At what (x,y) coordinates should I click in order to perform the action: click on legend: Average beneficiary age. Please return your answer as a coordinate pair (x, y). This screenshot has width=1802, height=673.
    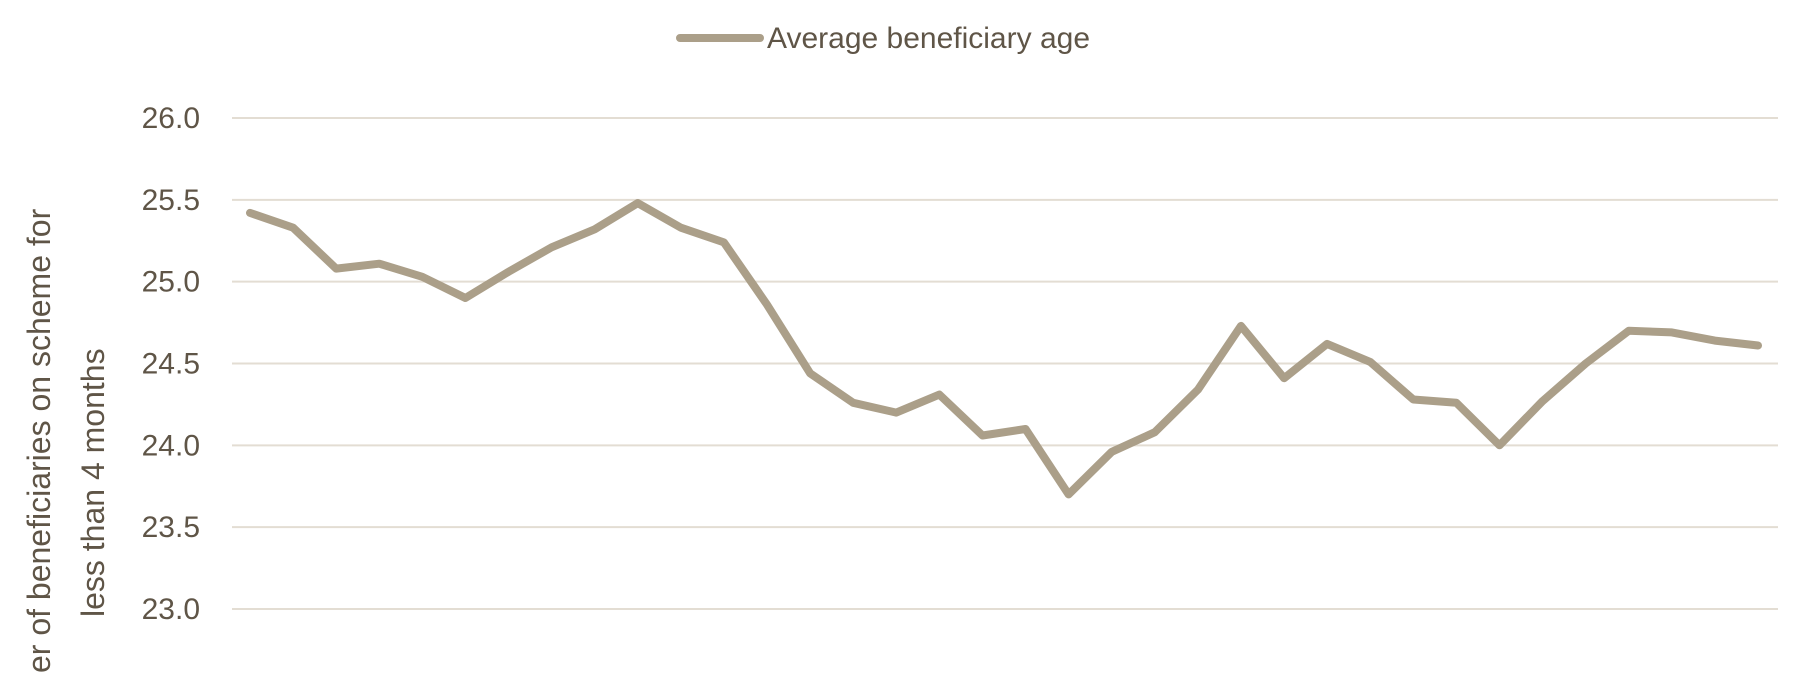
    Looking at the image, I should click on (883, 38).